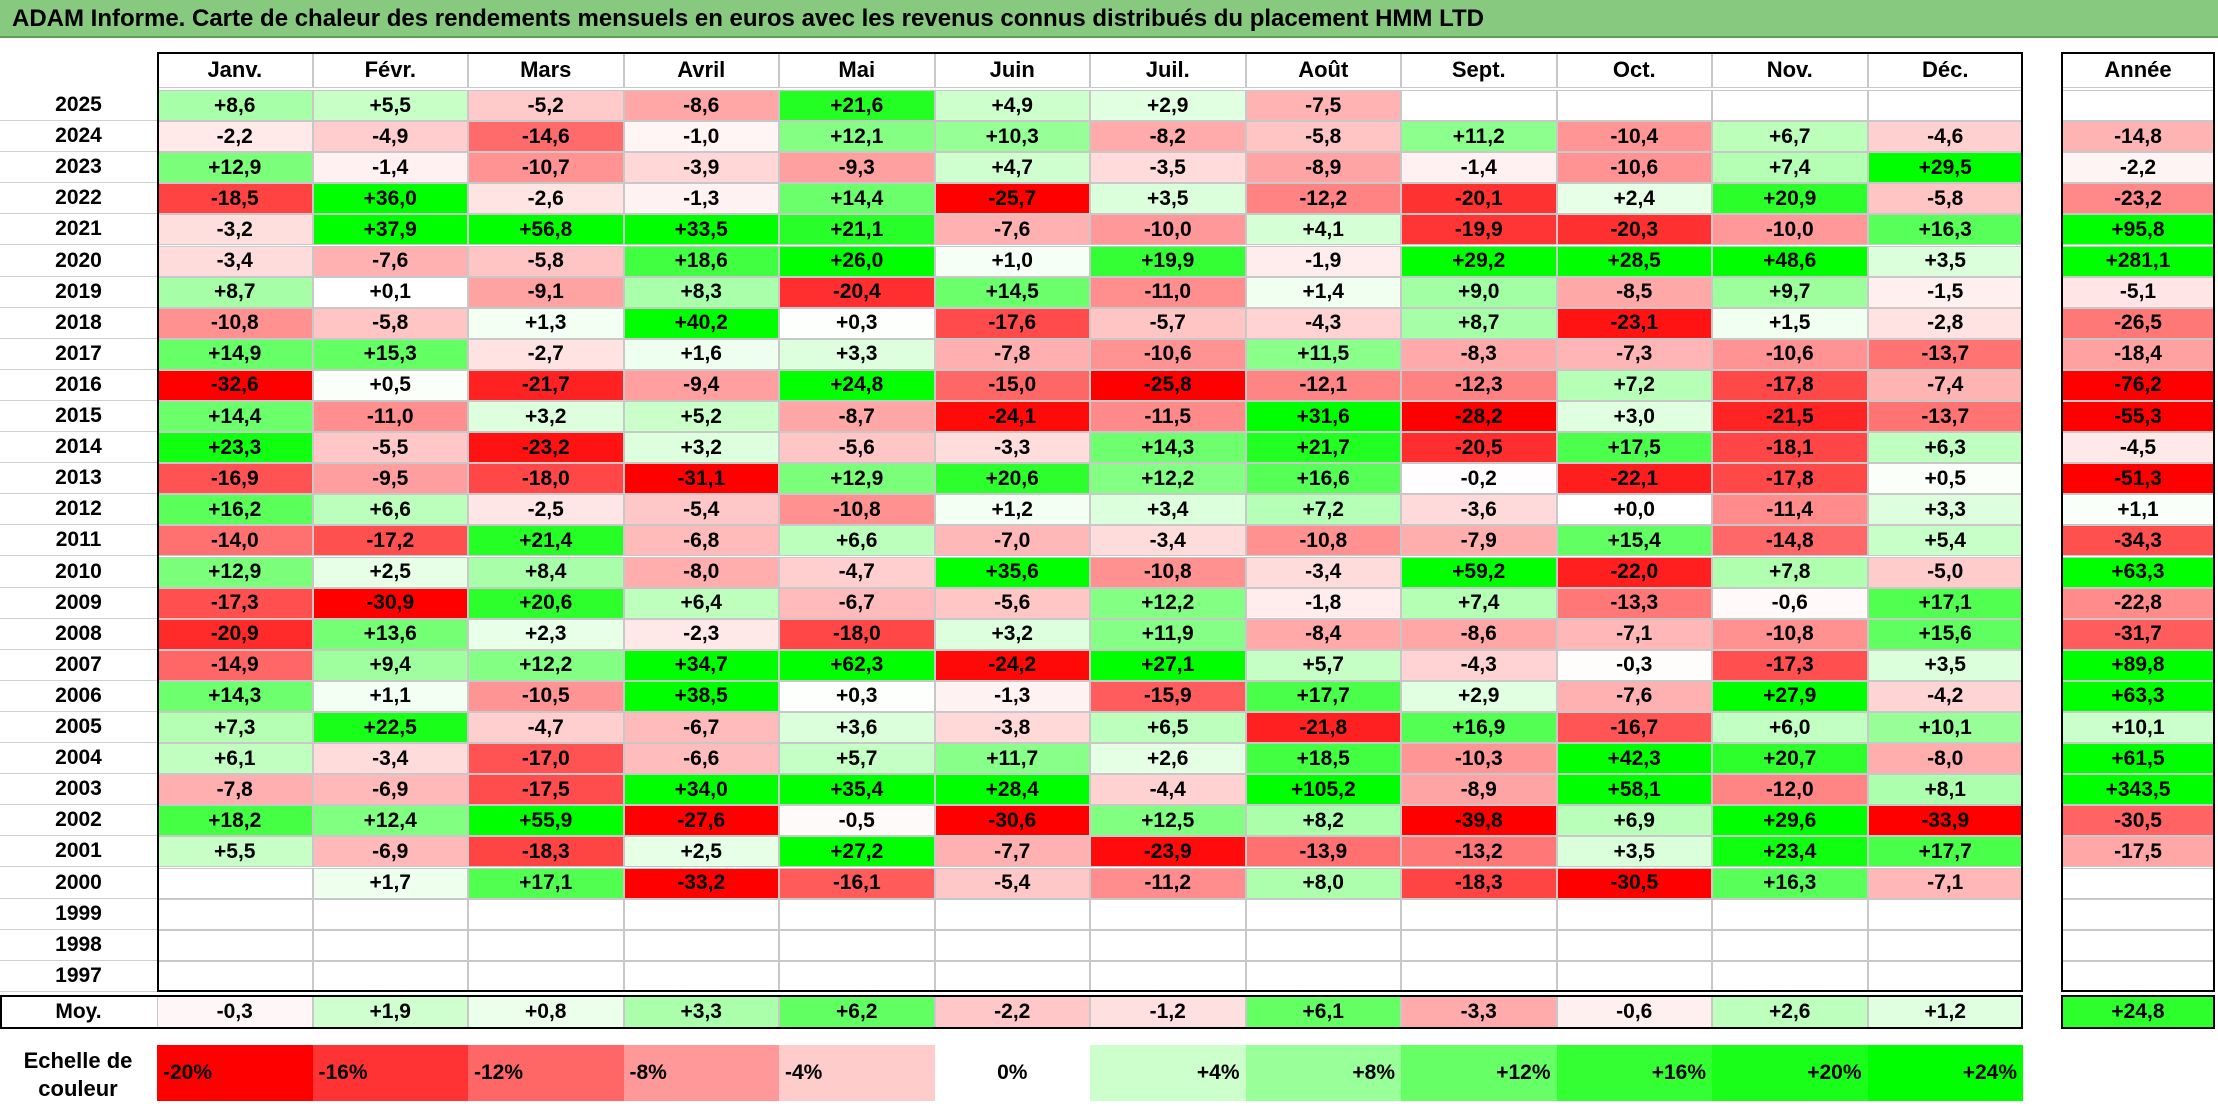 The width and height of the screenshot is (2218, 1106). Describe the element at coordinates (235, 759) in the screenshot. I see `heatmap-cell: +6,1` at that location.